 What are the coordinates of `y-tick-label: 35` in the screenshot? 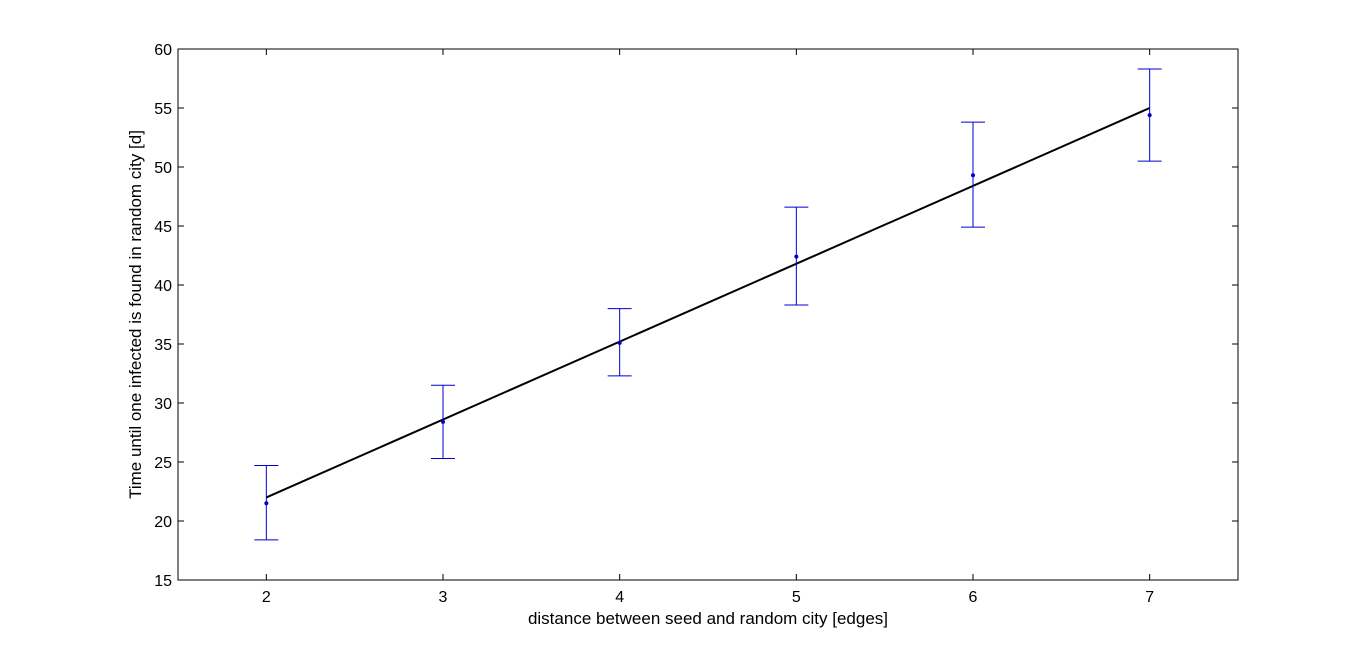 It's located at (163, 345).